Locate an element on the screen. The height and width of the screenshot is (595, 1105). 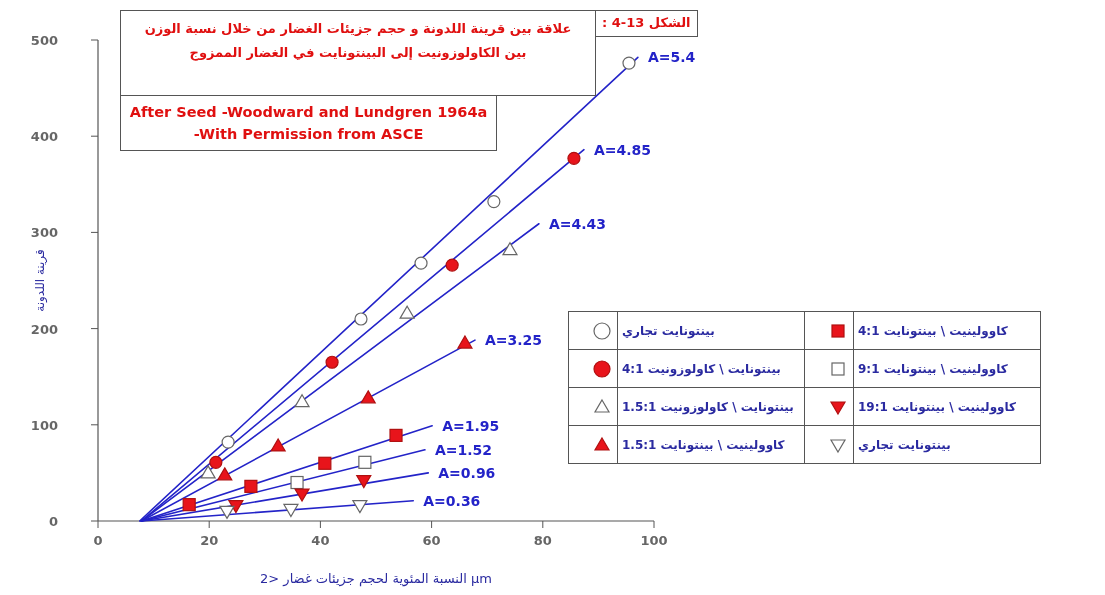
series-label: A=1.52 is located at coordinates (463, 449).